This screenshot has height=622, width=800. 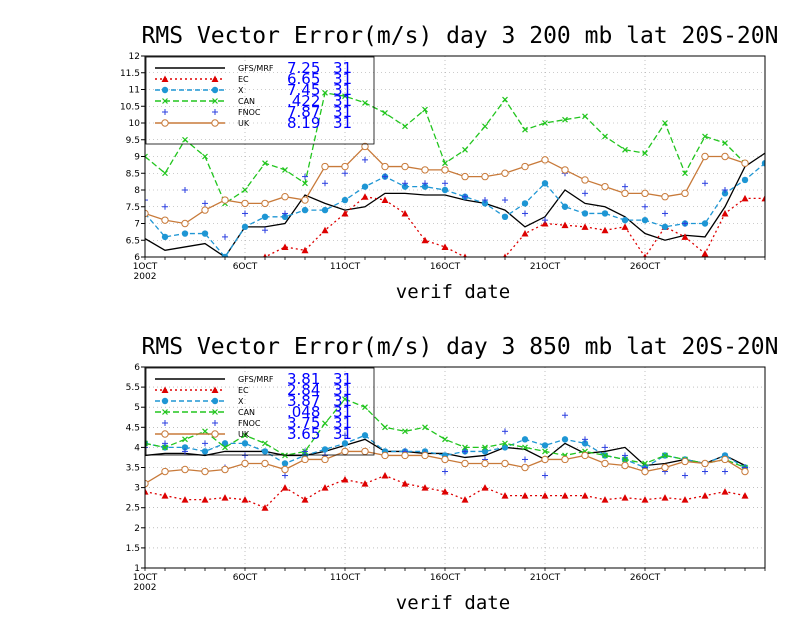 What do you see at coordinates (345, 578) in the screenshot?
I see `x-tick-label: 11OCT` at bounding box center [345, 578].